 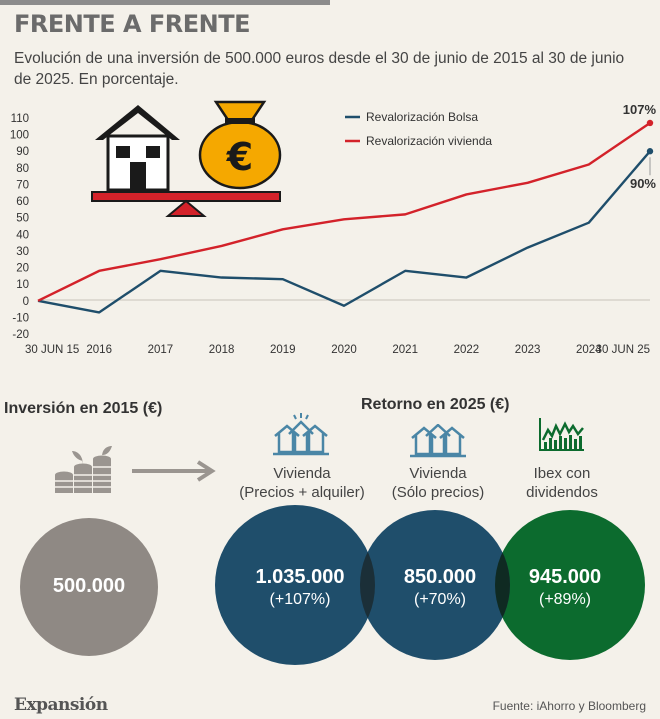 I want to click on return-venn-circles, so click(x=430, y=585).